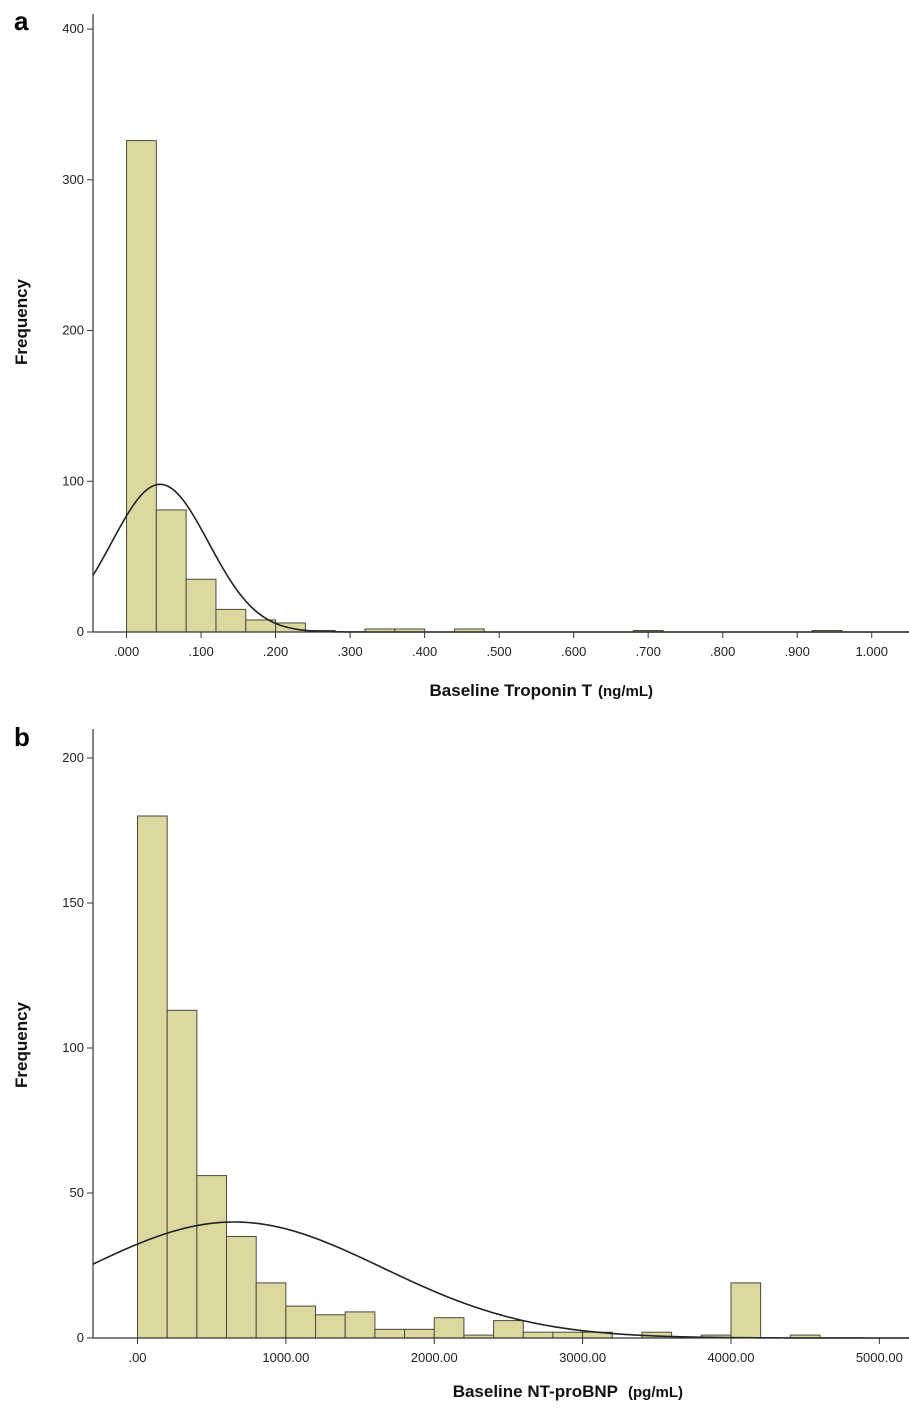 The image size is (909, 1409). Describe the element at coordinates (582, 1357) in the screenshot. I see `x-tick-label: 3000.00` at that location.